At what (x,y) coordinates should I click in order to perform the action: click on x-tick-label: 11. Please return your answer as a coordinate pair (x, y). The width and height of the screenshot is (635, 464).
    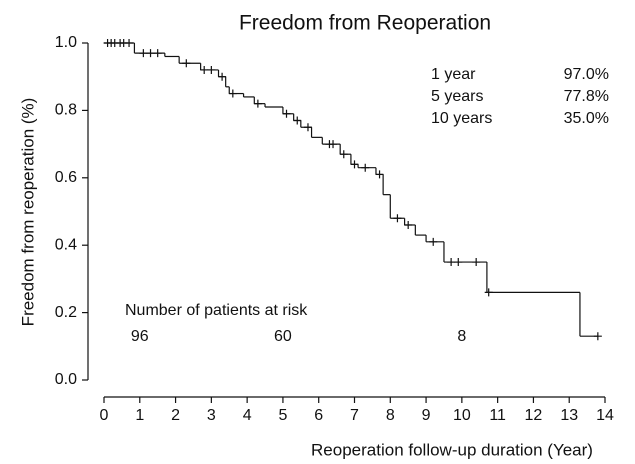
    Looking at the image, I should click on (497, 415).